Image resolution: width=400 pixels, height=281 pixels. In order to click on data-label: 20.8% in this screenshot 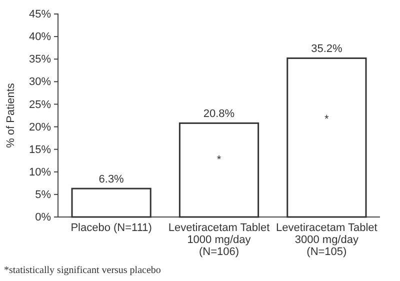, I will do `click(219, 114)`.